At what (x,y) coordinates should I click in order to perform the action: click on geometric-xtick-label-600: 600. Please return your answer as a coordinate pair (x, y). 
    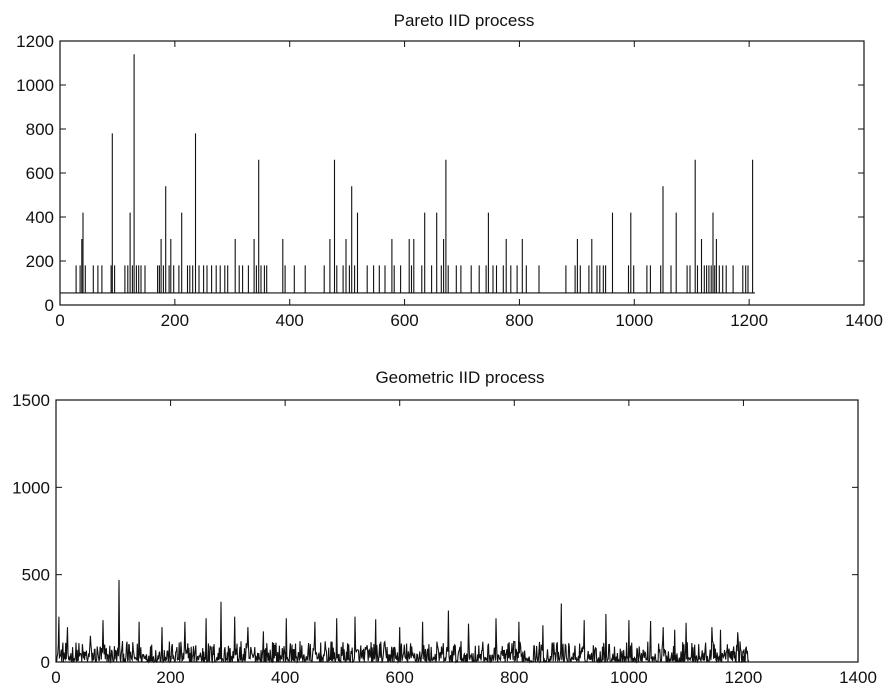
    Looking at the image, I should click on (400, 677).